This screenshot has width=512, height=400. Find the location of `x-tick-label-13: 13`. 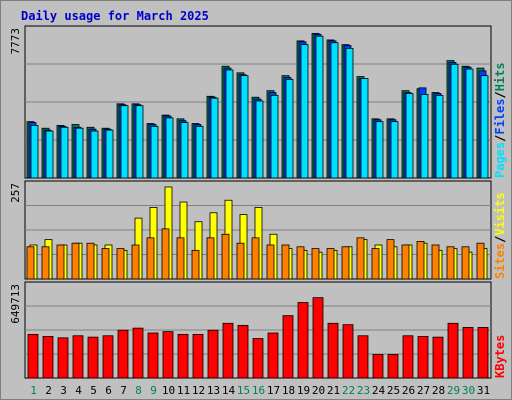

x-tick-label-13: 13 is located at coordinates (213, 390).